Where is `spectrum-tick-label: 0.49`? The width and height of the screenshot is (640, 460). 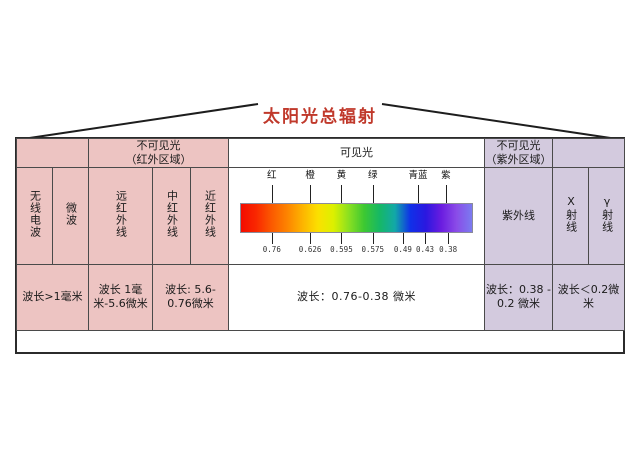
spectrum-tick-label: 0.49 is located at coordinates (402, 249).